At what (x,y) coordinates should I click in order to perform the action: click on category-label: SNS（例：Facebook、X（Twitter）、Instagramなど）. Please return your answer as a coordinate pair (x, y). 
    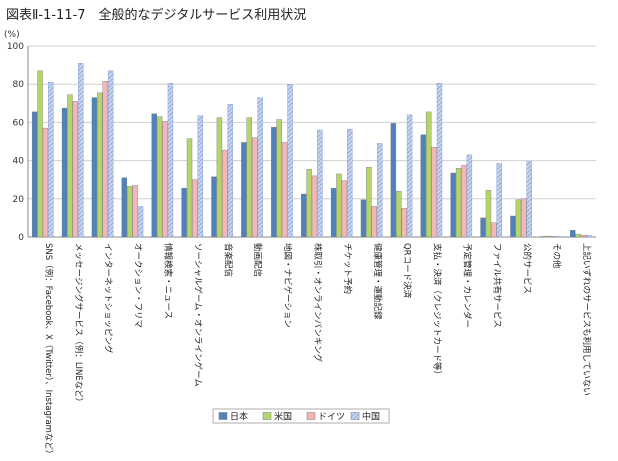
    Looking at the image, I should click on (48, 350).